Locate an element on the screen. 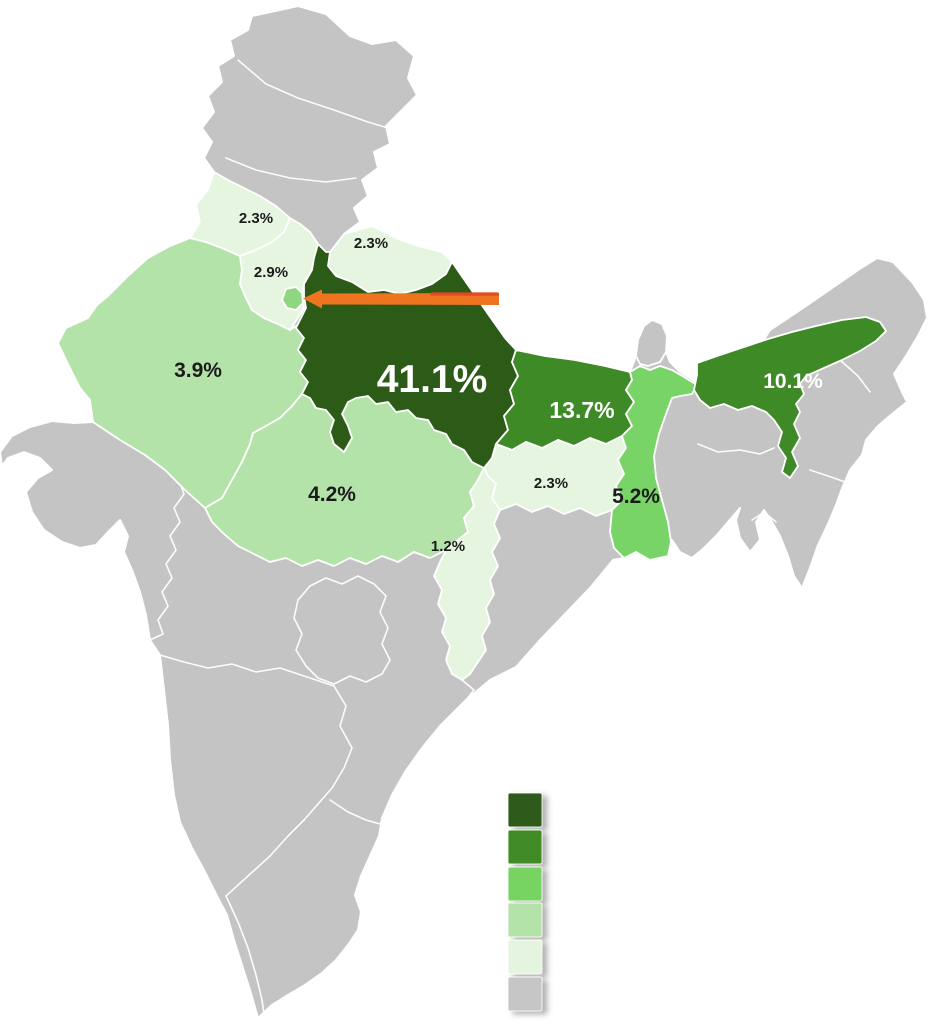  label-west-bengal: 5.2% is located at coordinates (636, 496).